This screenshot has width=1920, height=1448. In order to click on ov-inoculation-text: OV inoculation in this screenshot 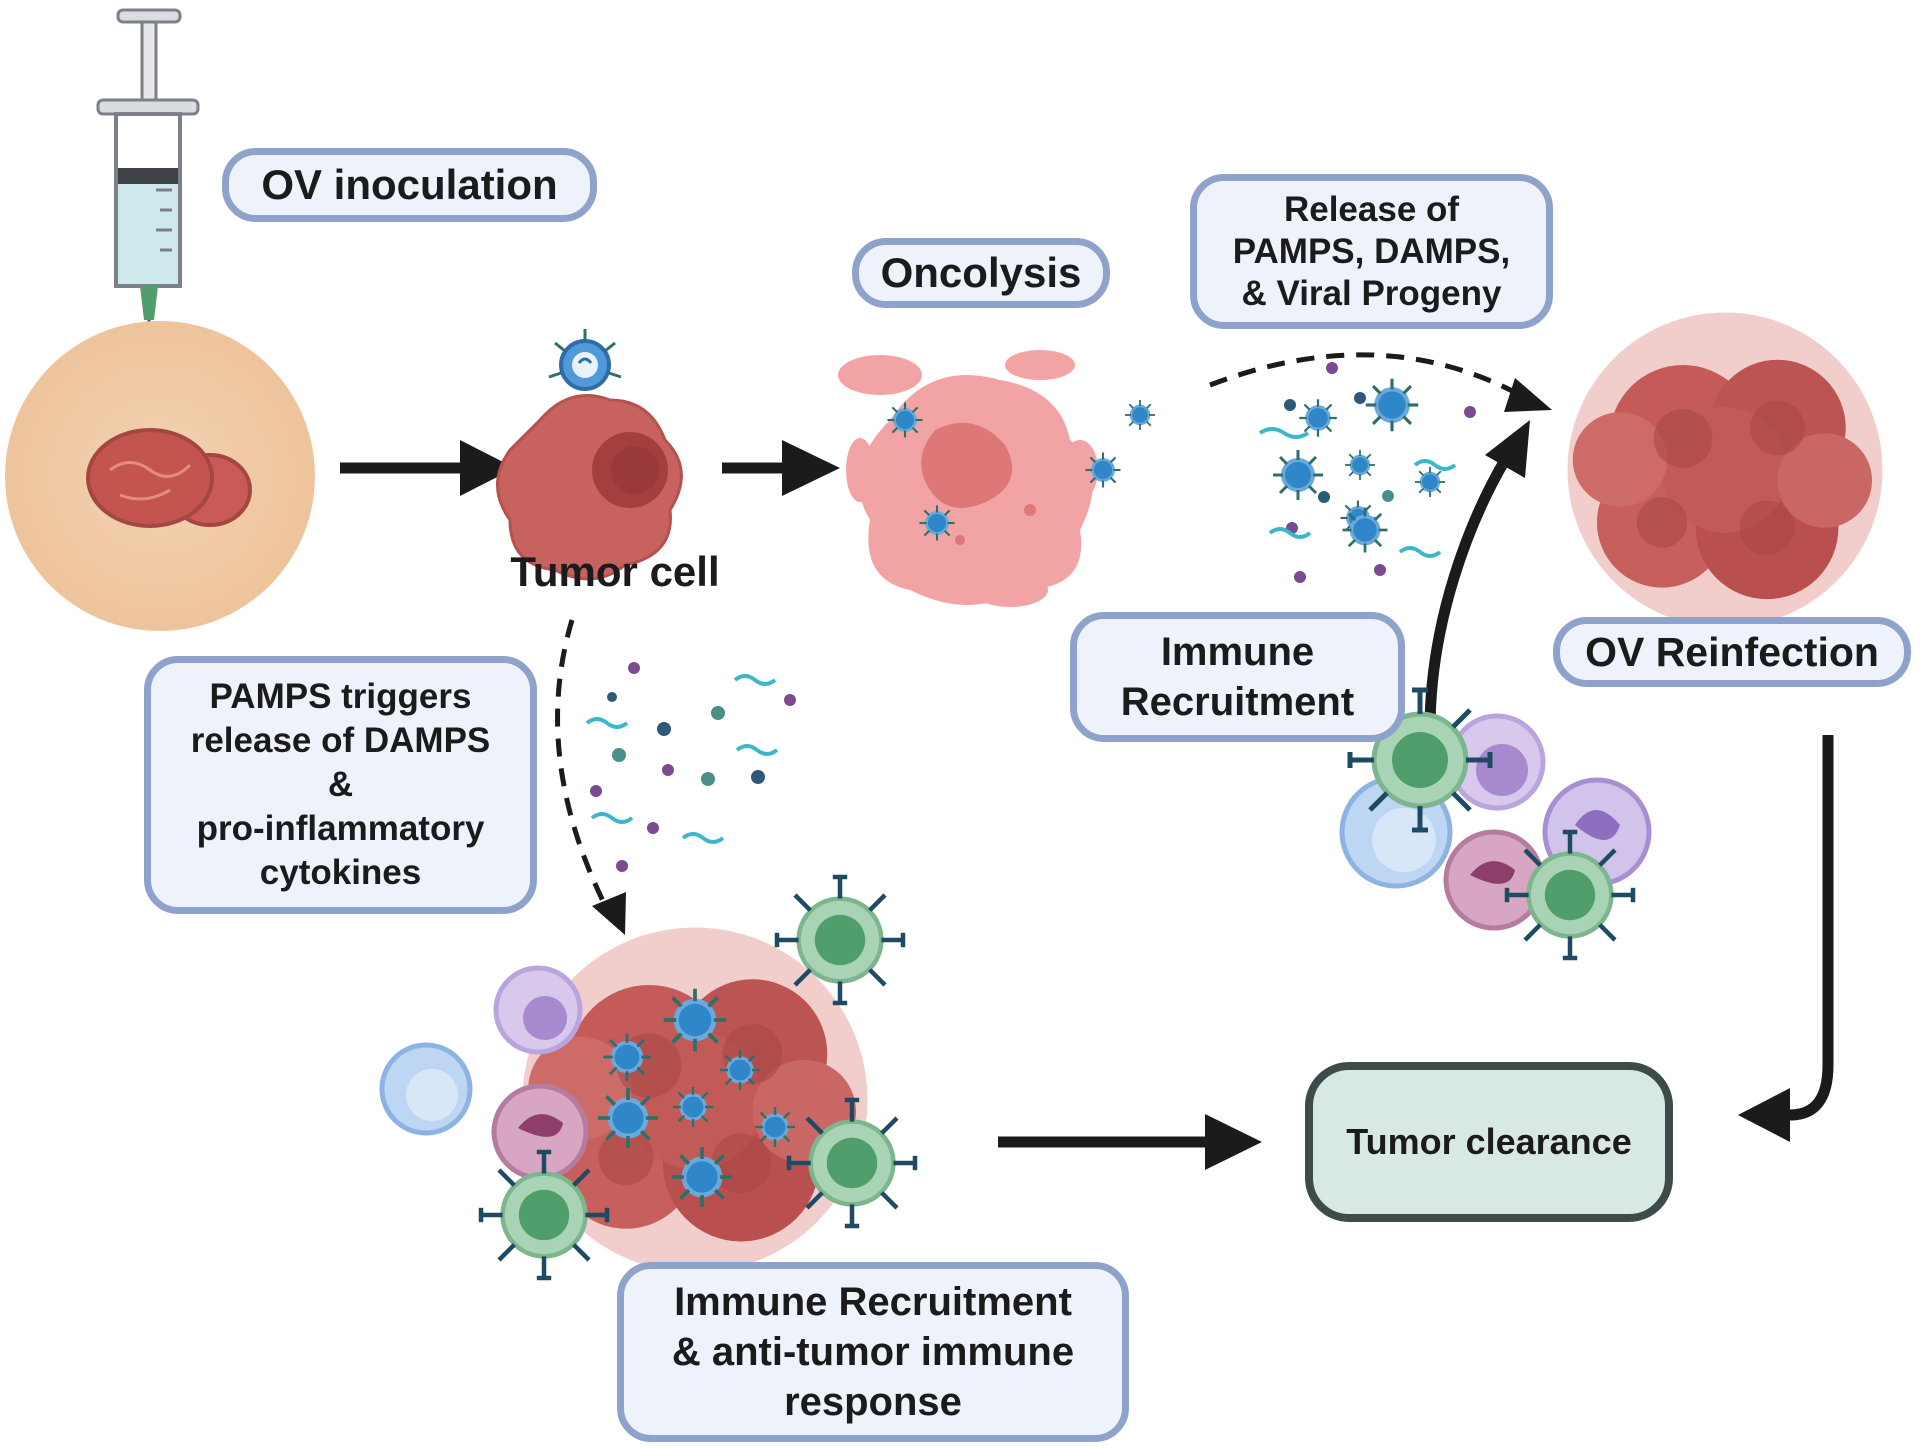, I will do `click(409, 184)`.